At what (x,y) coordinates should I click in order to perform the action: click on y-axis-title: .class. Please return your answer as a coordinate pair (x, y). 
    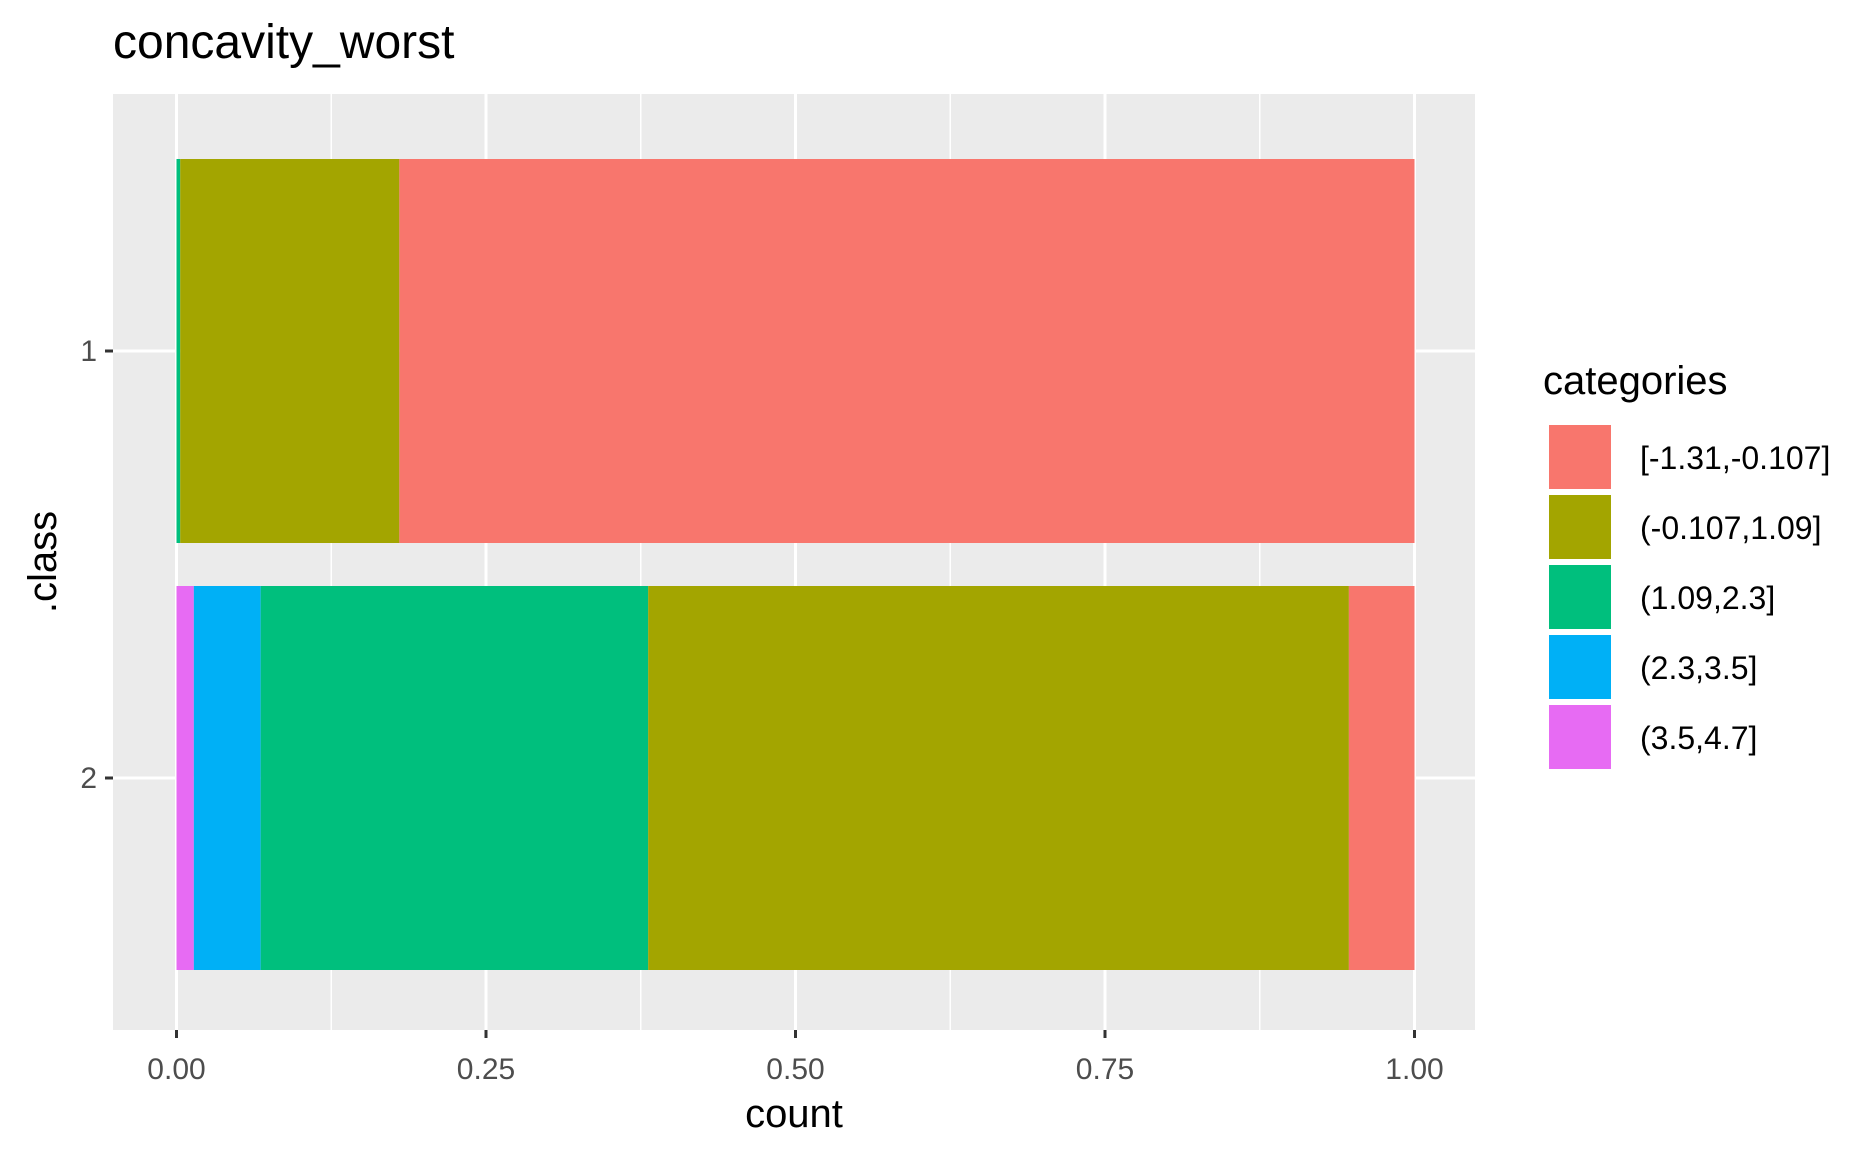
    Looking at the image, I should click on (43, 562).